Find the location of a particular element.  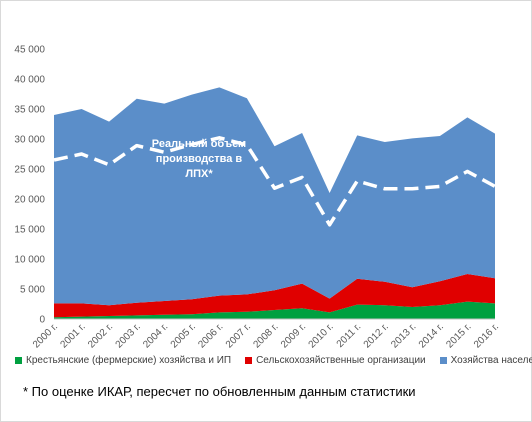

y-tick-label: 35 000 is located at coordinates (29, 110).